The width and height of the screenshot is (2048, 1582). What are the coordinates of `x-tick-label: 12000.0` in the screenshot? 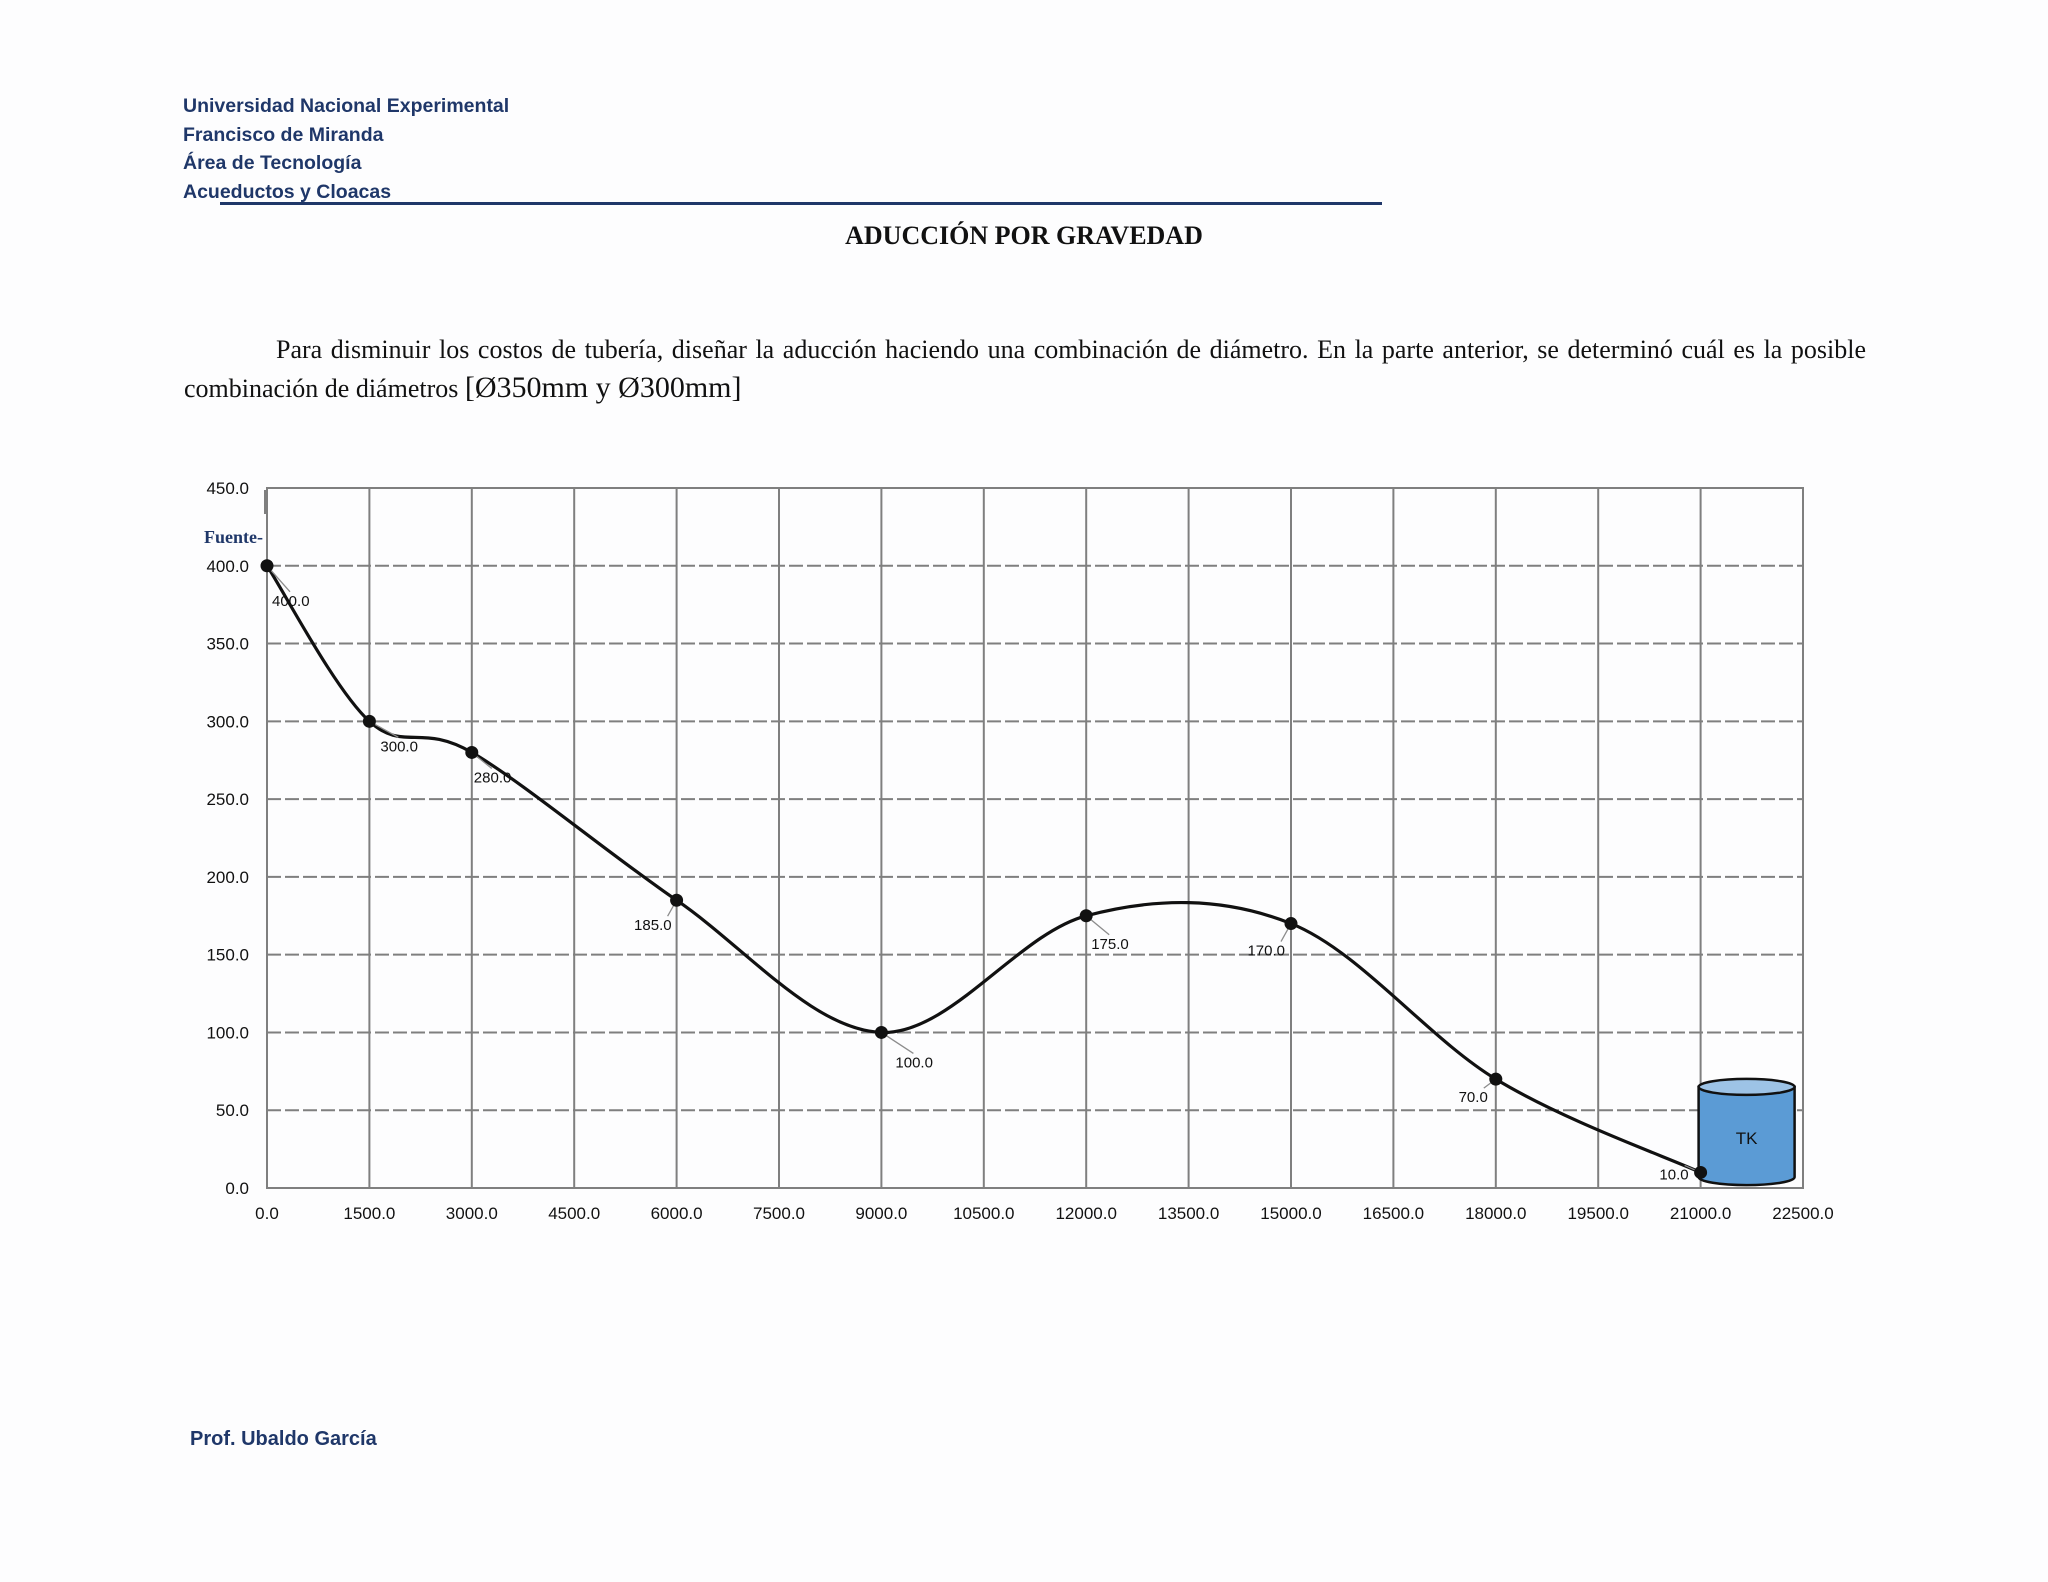 It's located at (1085, 1213).